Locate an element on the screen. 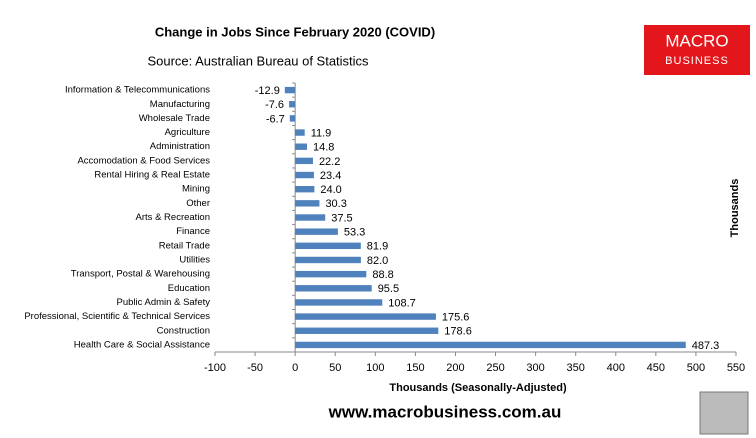  x-tick-label: 0 is located at coordinates (295, 368).